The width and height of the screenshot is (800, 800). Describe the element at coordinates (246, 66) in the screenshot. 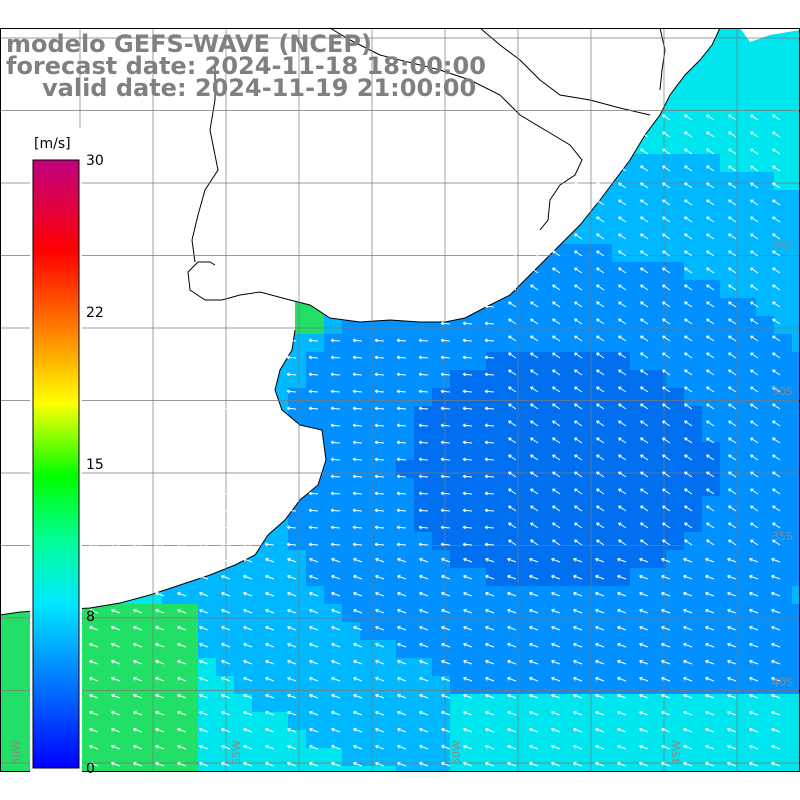

I see `forecast-date: forecast date: 2024-11-18 18:00:00` at that location.